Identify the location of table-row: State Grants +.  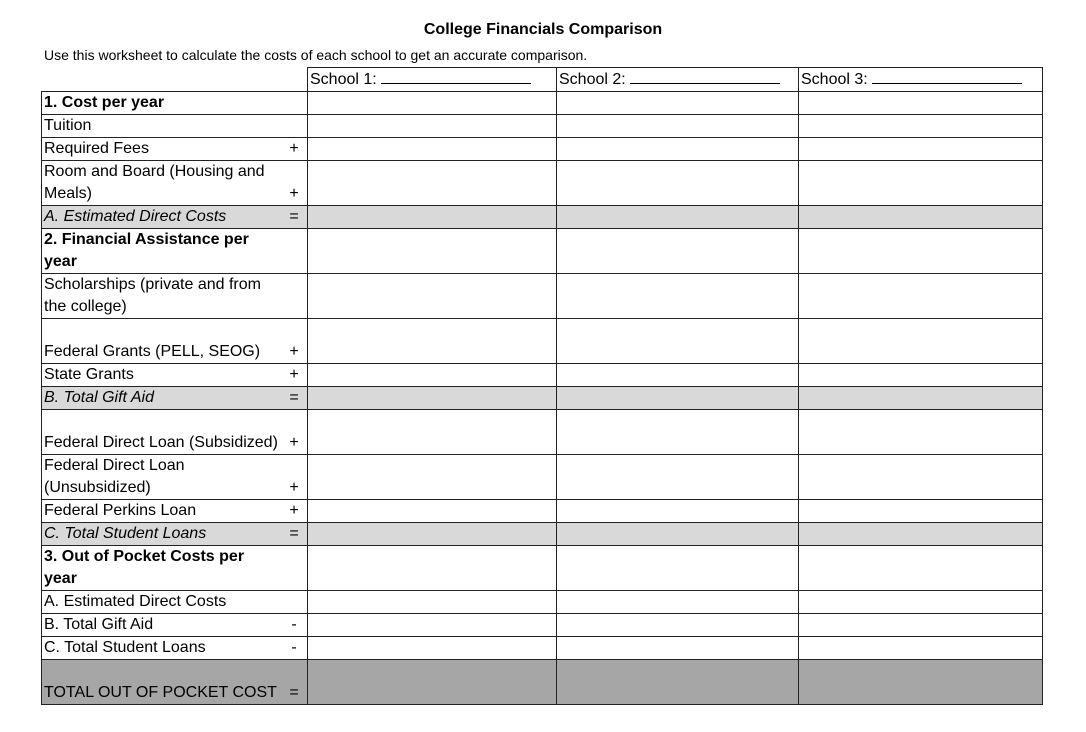
(542, 375).